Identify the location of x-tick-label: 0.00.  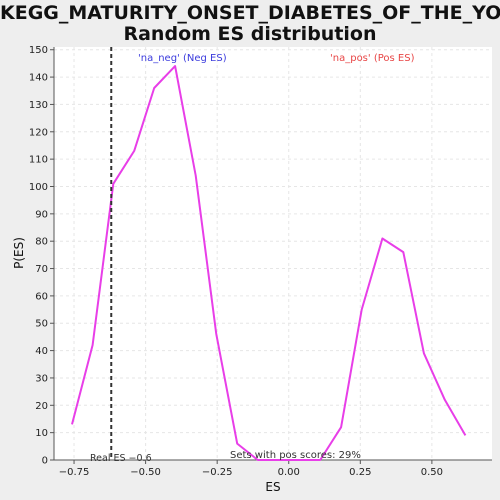
(289, 472).